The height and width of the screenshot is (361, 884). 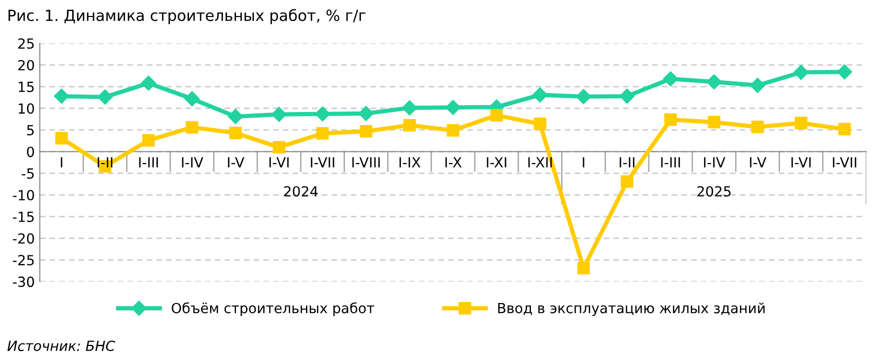 What do you see at coordinates (30, 152) in the screenshot?
I see `y-tick-label: 0` at bounding box center [30, 152].